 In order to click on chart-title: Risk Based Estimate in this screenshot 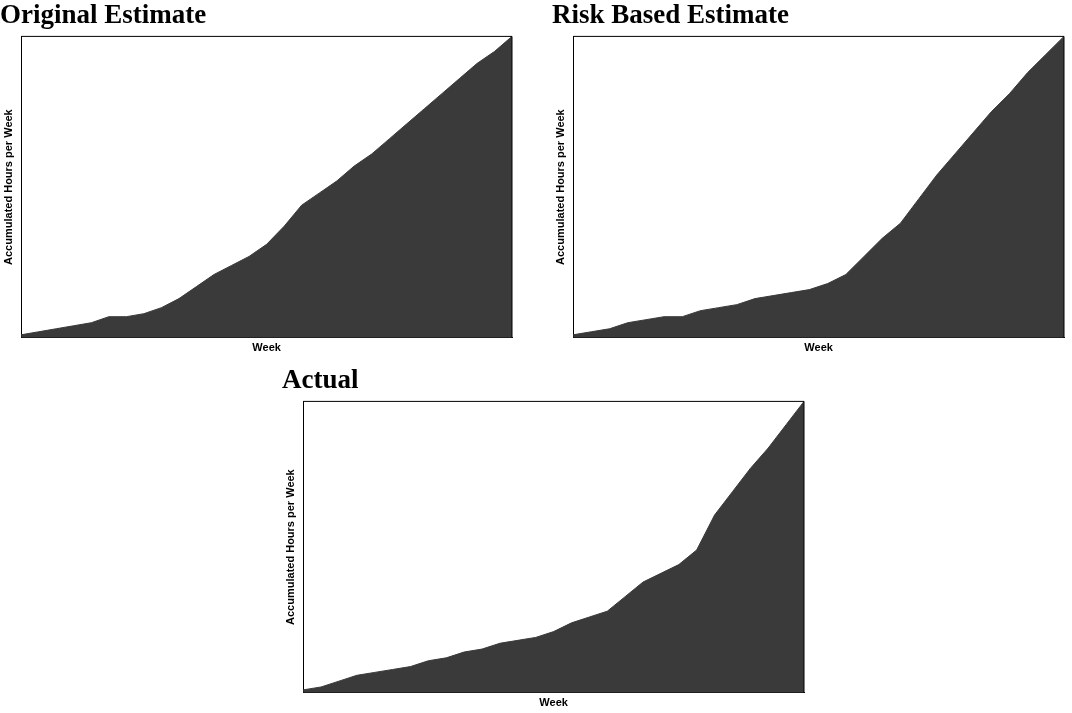, I will do `click(671, 15)`.